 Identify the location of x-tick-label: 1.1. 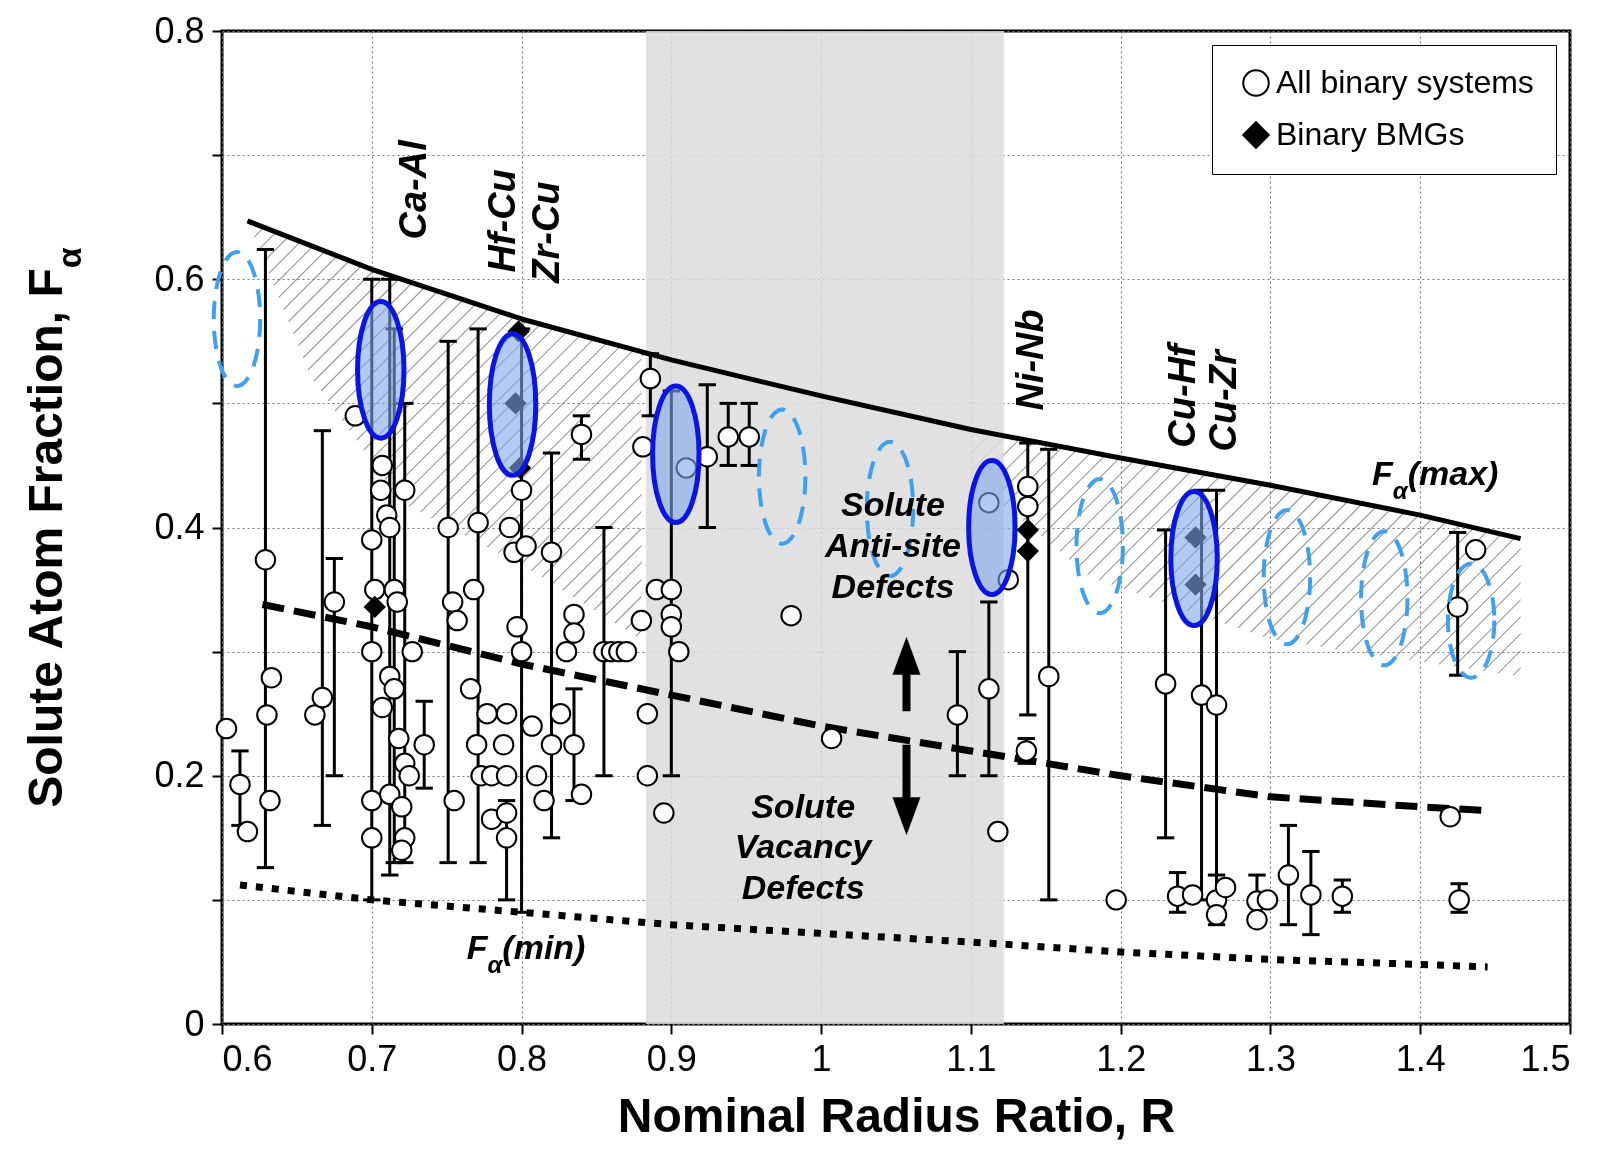
(971, 1058).